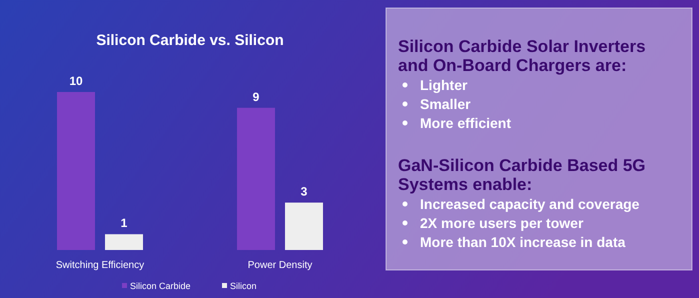  I want to click on data-label: 1, so click(124, 223).